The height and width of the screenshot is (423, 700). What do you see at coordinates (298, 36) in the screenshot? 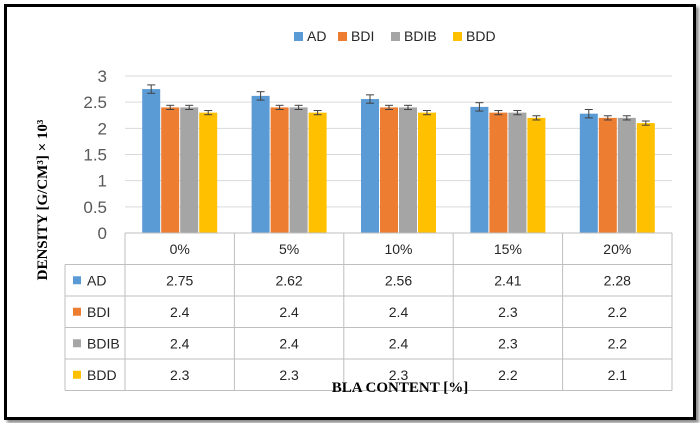
I see `legend-key-ad` at bounding box center [298, 36].